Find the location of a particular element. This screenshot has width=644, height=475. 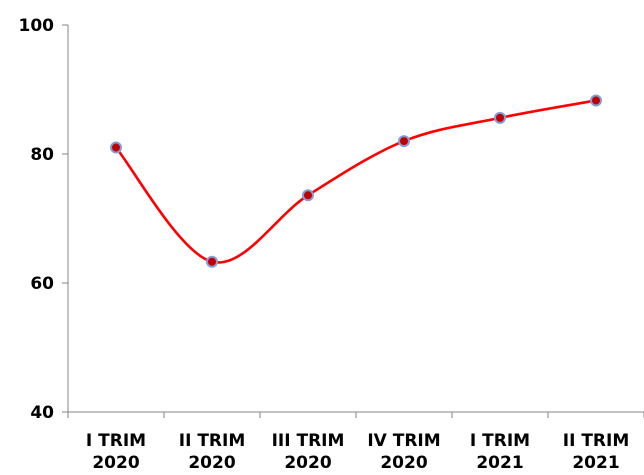

y-tick-label: 40 is located at coordinates (42, 413).